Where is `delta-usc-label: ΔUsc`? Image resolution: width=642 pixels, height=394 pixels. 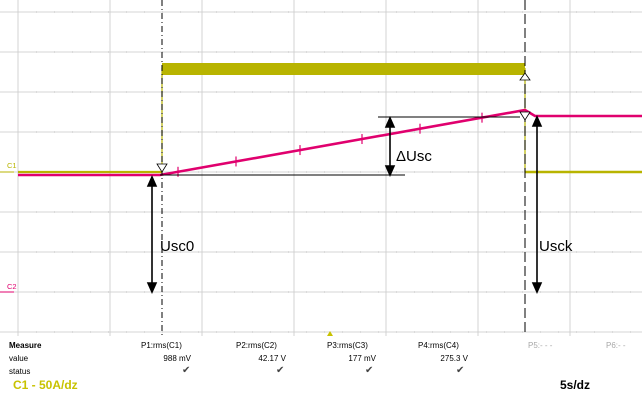 delta-usc-label: ΔUsc is located at coordinates (414, 156).